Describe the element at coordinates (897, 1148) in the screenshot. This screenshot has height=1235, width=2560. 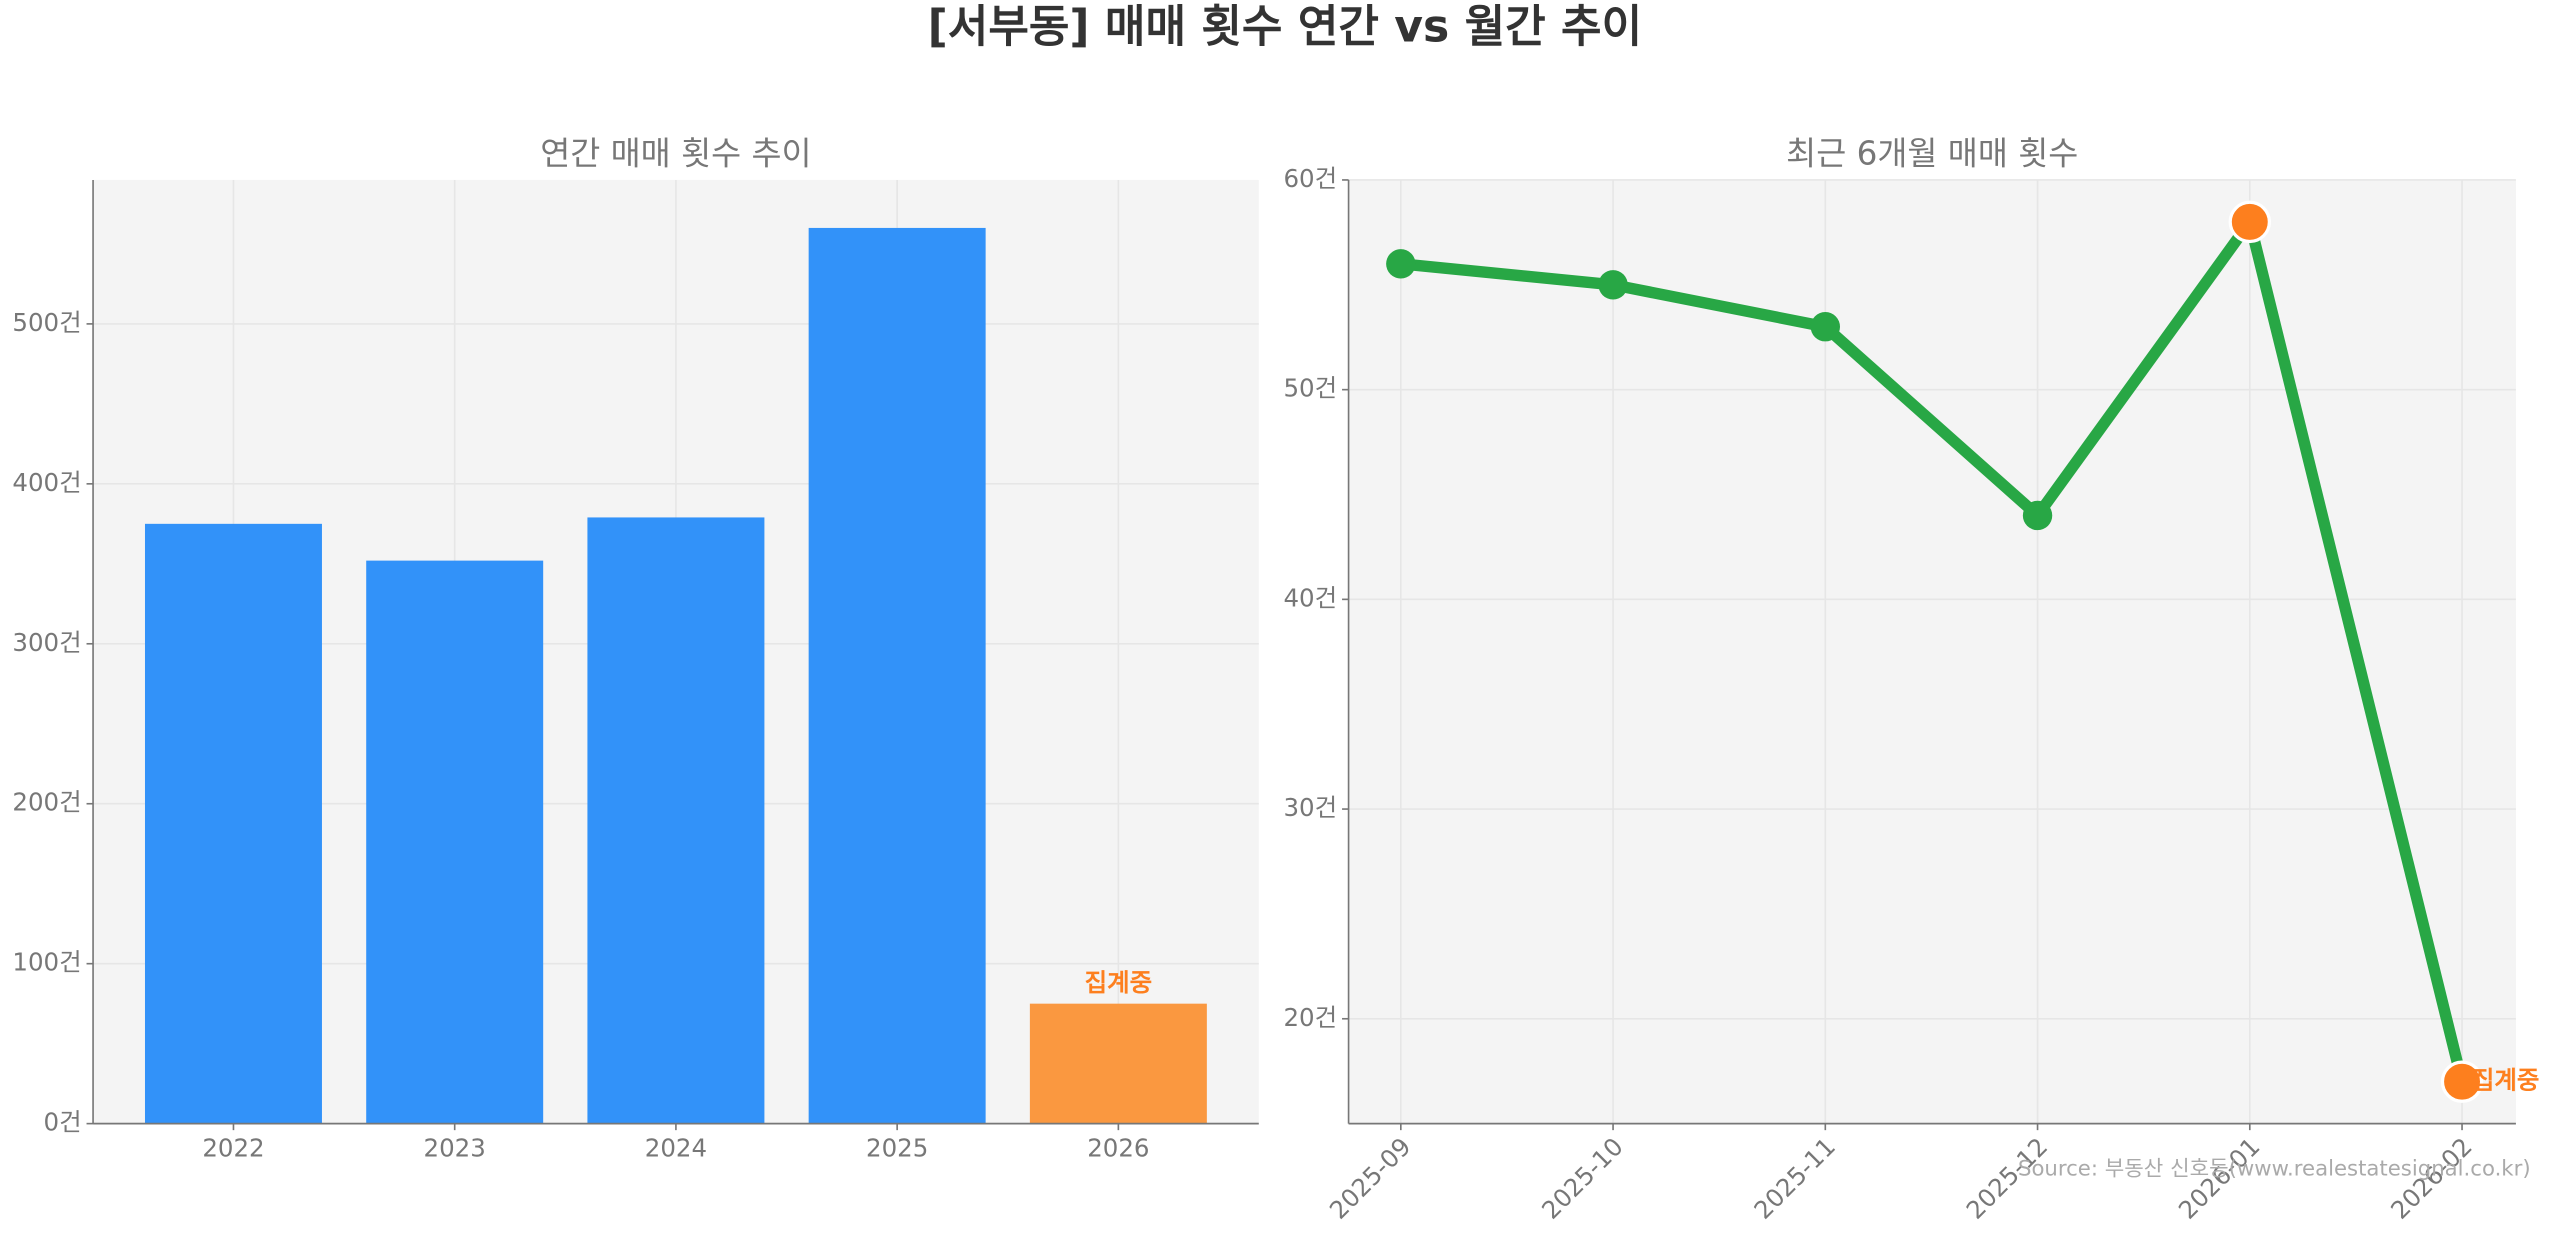
I see `x-tick-label: 2025` at that location.